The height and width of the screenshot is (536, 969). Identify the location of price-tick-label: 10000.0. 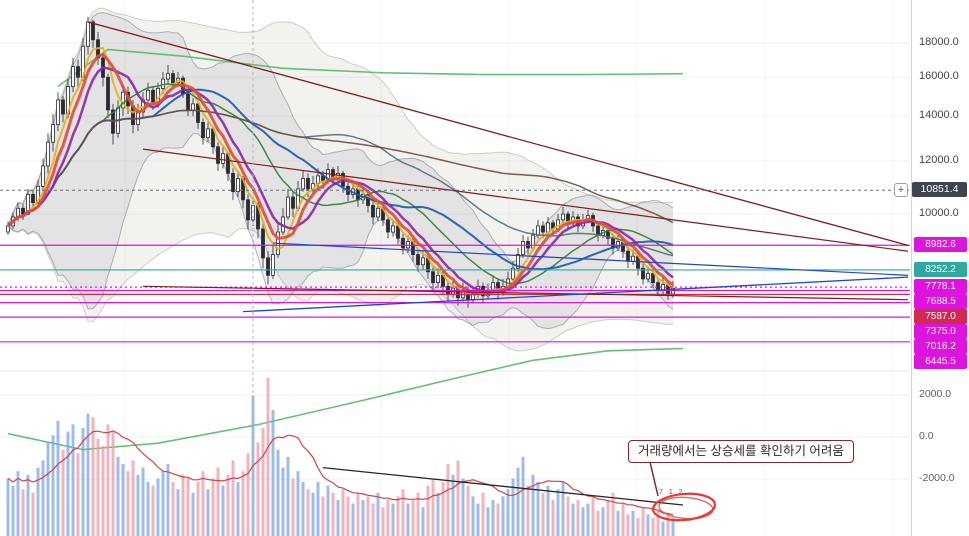
(939, 213).